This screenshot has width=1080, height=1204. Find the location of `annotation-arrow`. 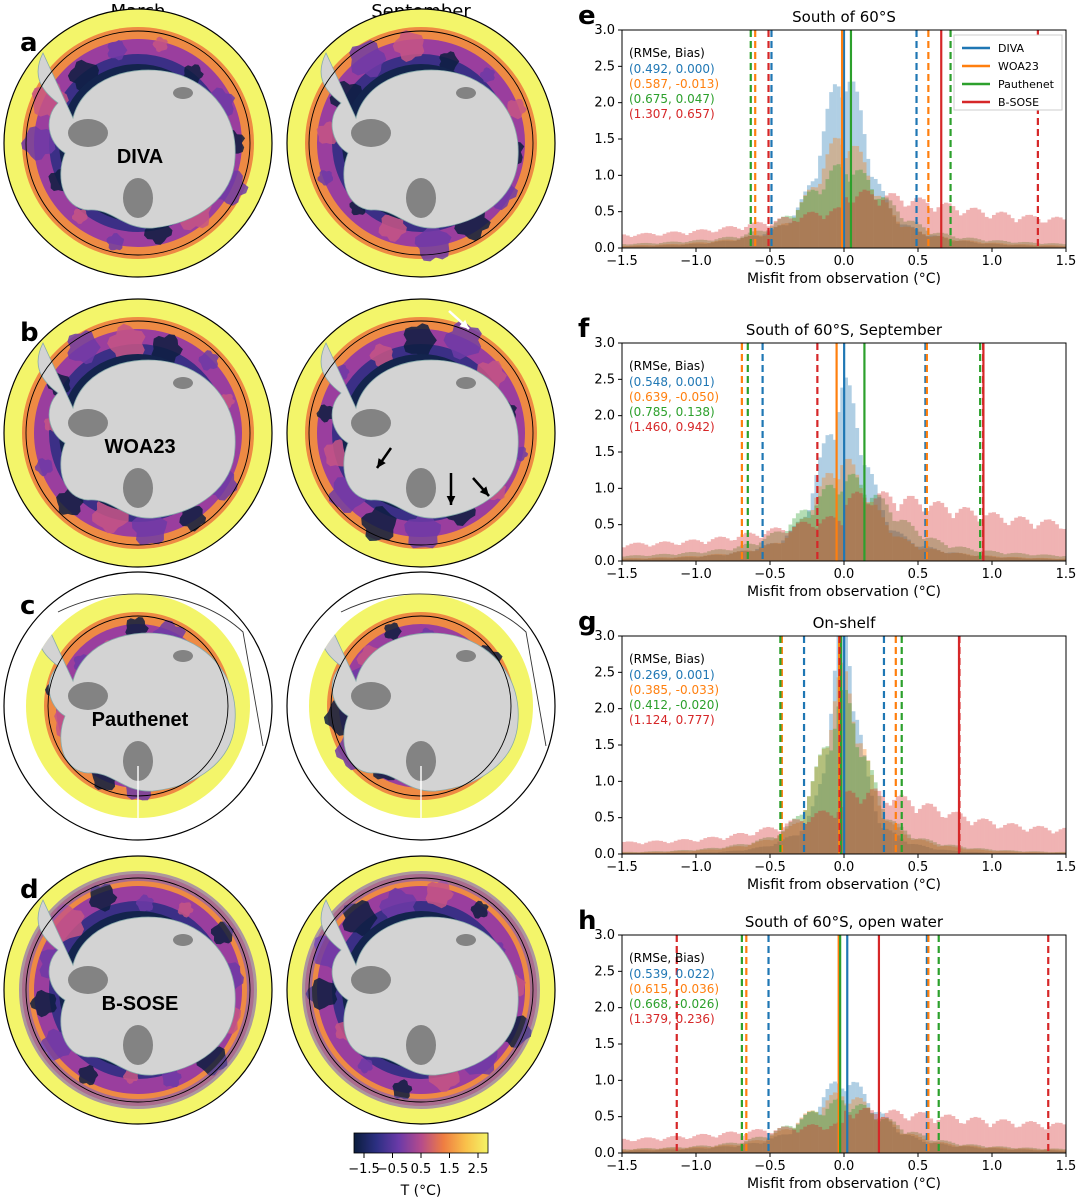

annotation-arrow is located at coordinates (481, 487).